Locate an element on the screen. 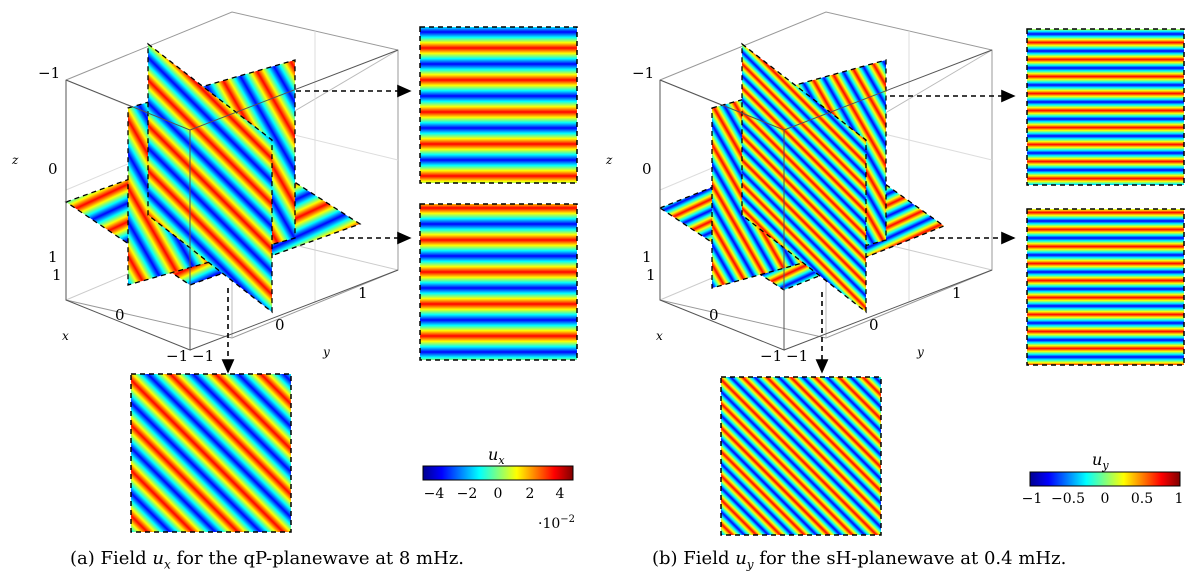  panel-b-arrows is located at coordinates (915, 231).